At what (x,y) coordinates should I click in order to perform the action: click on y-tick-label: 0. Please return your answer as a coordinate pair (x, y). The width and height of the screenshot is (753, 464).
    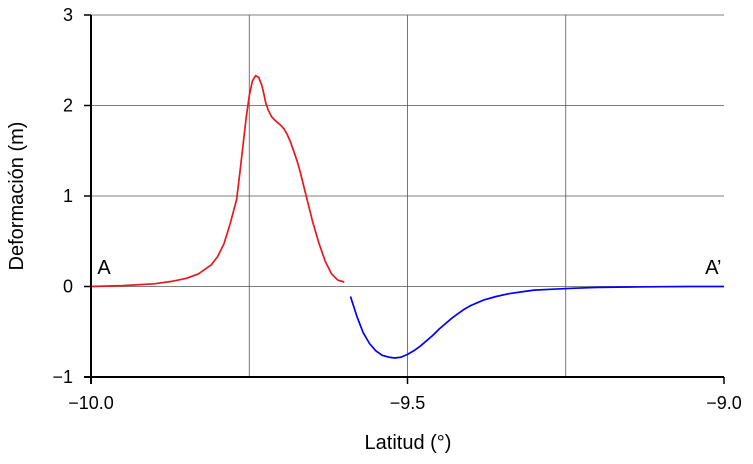
    Looking at the image, I should click on (68, 287).